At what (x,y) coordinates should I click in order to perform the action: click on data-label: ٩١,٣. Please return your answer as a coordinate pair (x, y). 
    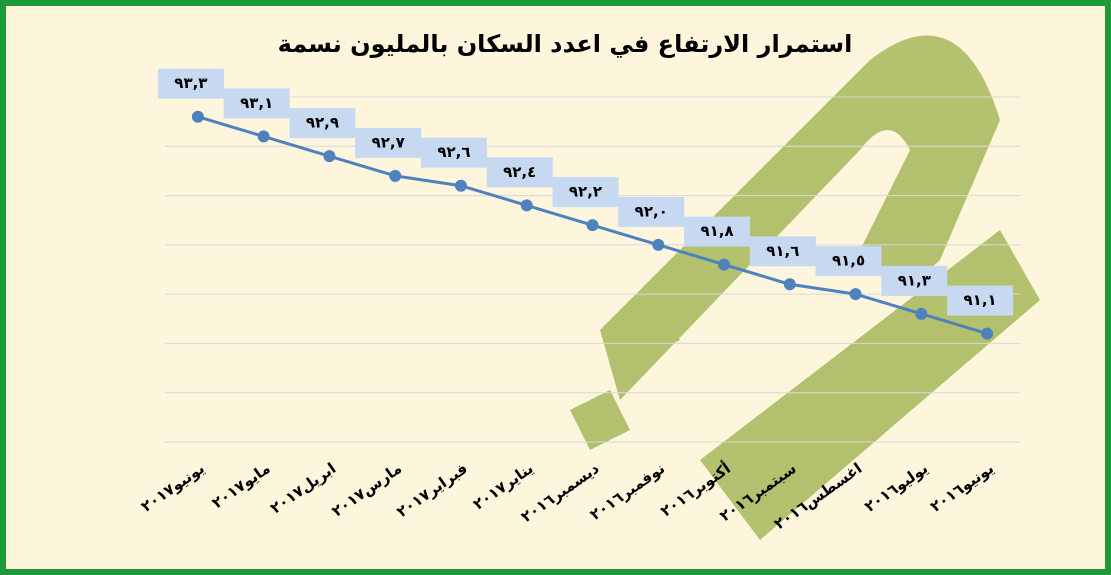
    Looking at the image, I should click on (914, 280).